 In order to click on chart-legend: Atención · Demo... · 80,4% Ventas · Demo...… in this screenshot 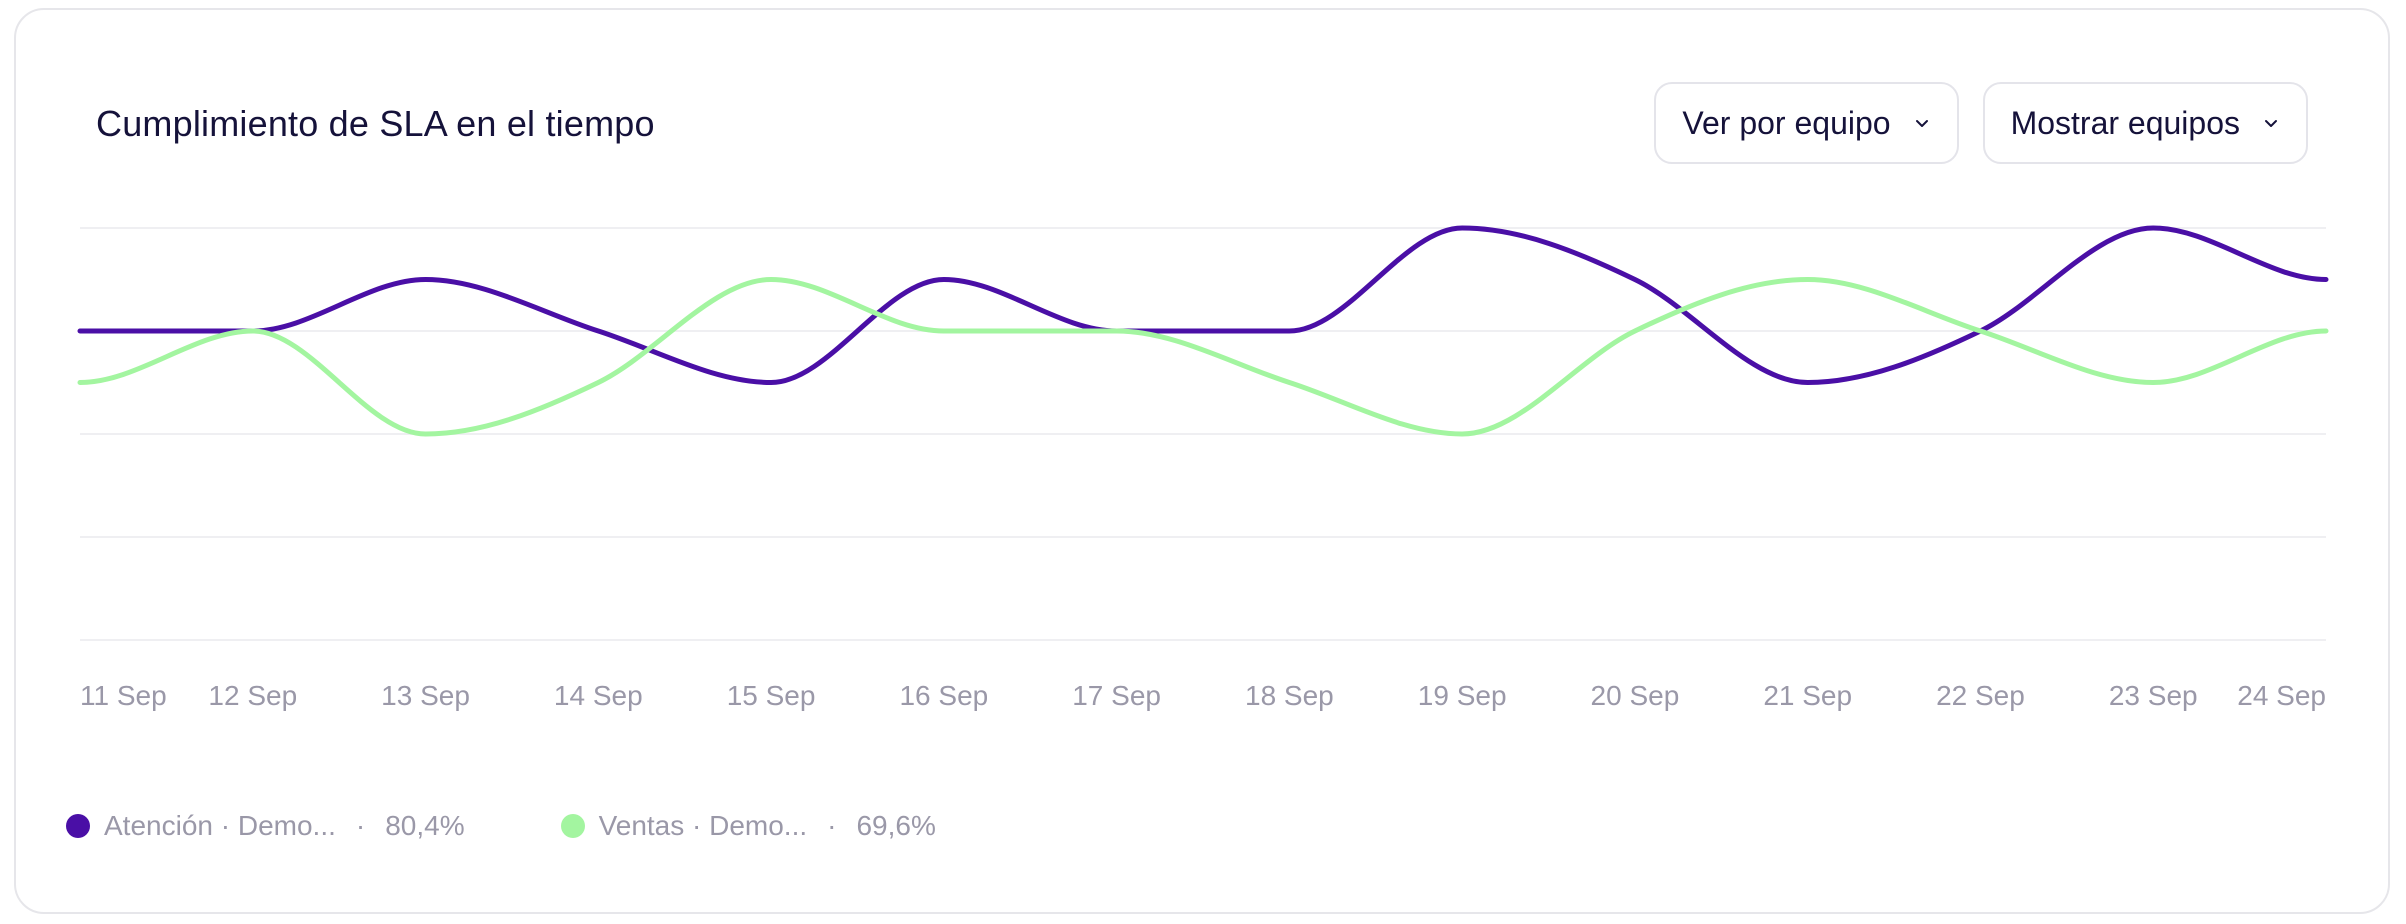, I will do `click(501, 826)`.